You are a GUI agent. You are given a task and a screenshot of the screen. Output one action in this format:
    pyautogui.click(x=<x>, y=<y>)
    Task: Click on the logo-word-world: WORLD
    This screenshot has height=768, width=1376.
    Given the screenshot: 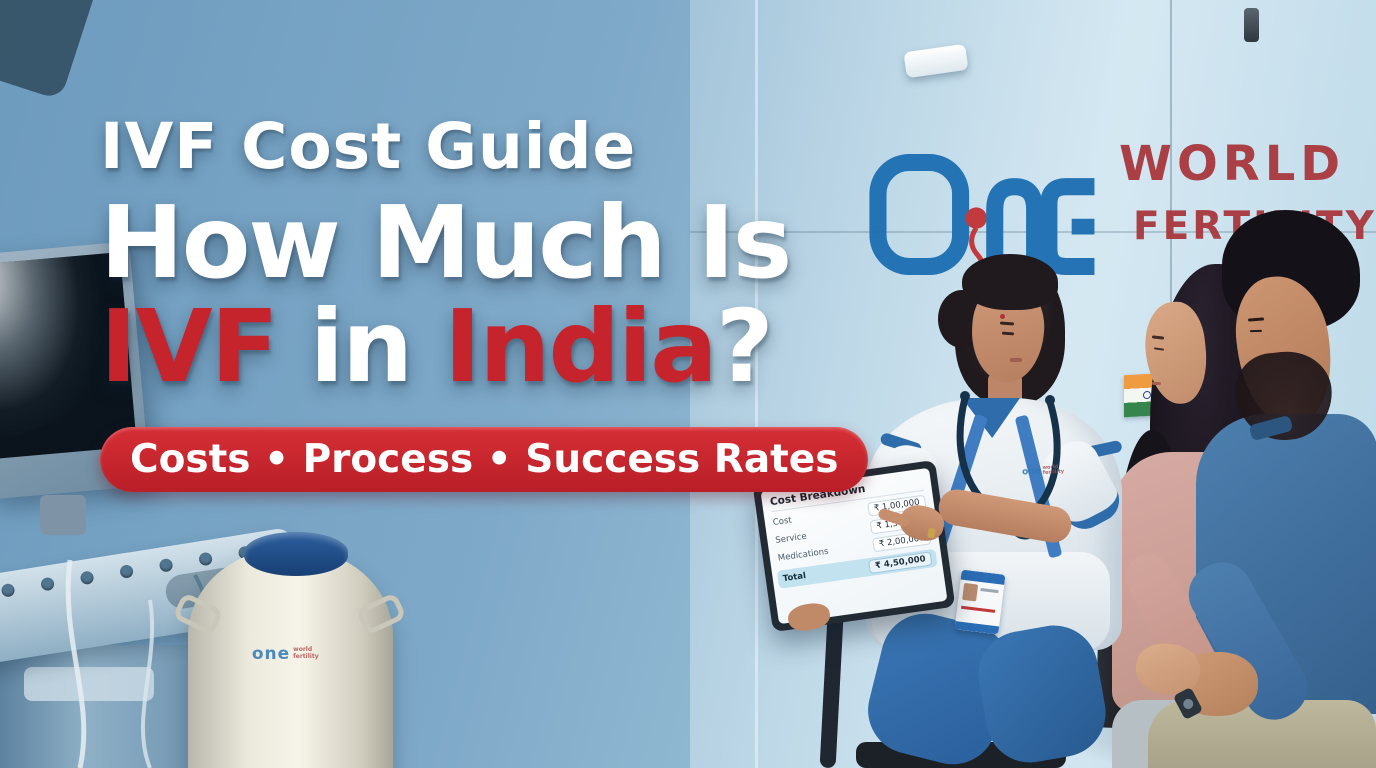 What is the action you would take?
    pyautogui.click(x=1232, y=164)
    